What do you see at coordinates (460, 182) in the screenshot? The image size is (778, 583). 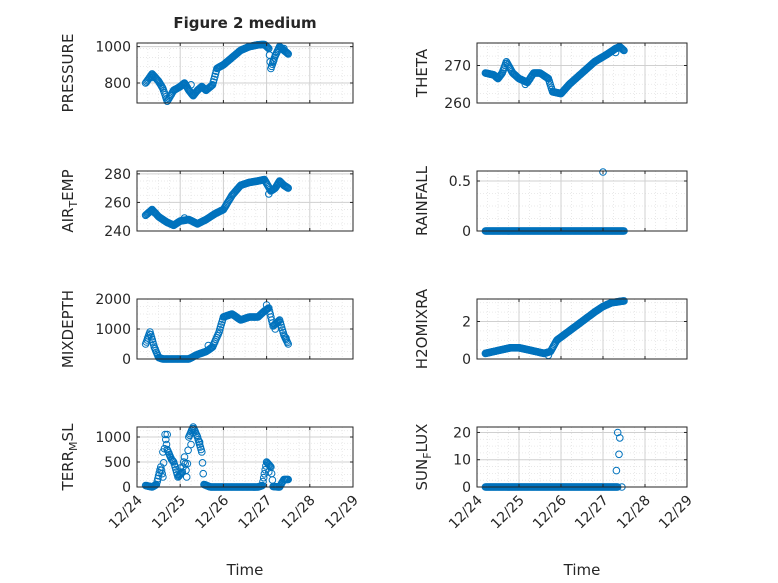 I see `y-tick-label: 0.5` at bounding box center [460, 182].